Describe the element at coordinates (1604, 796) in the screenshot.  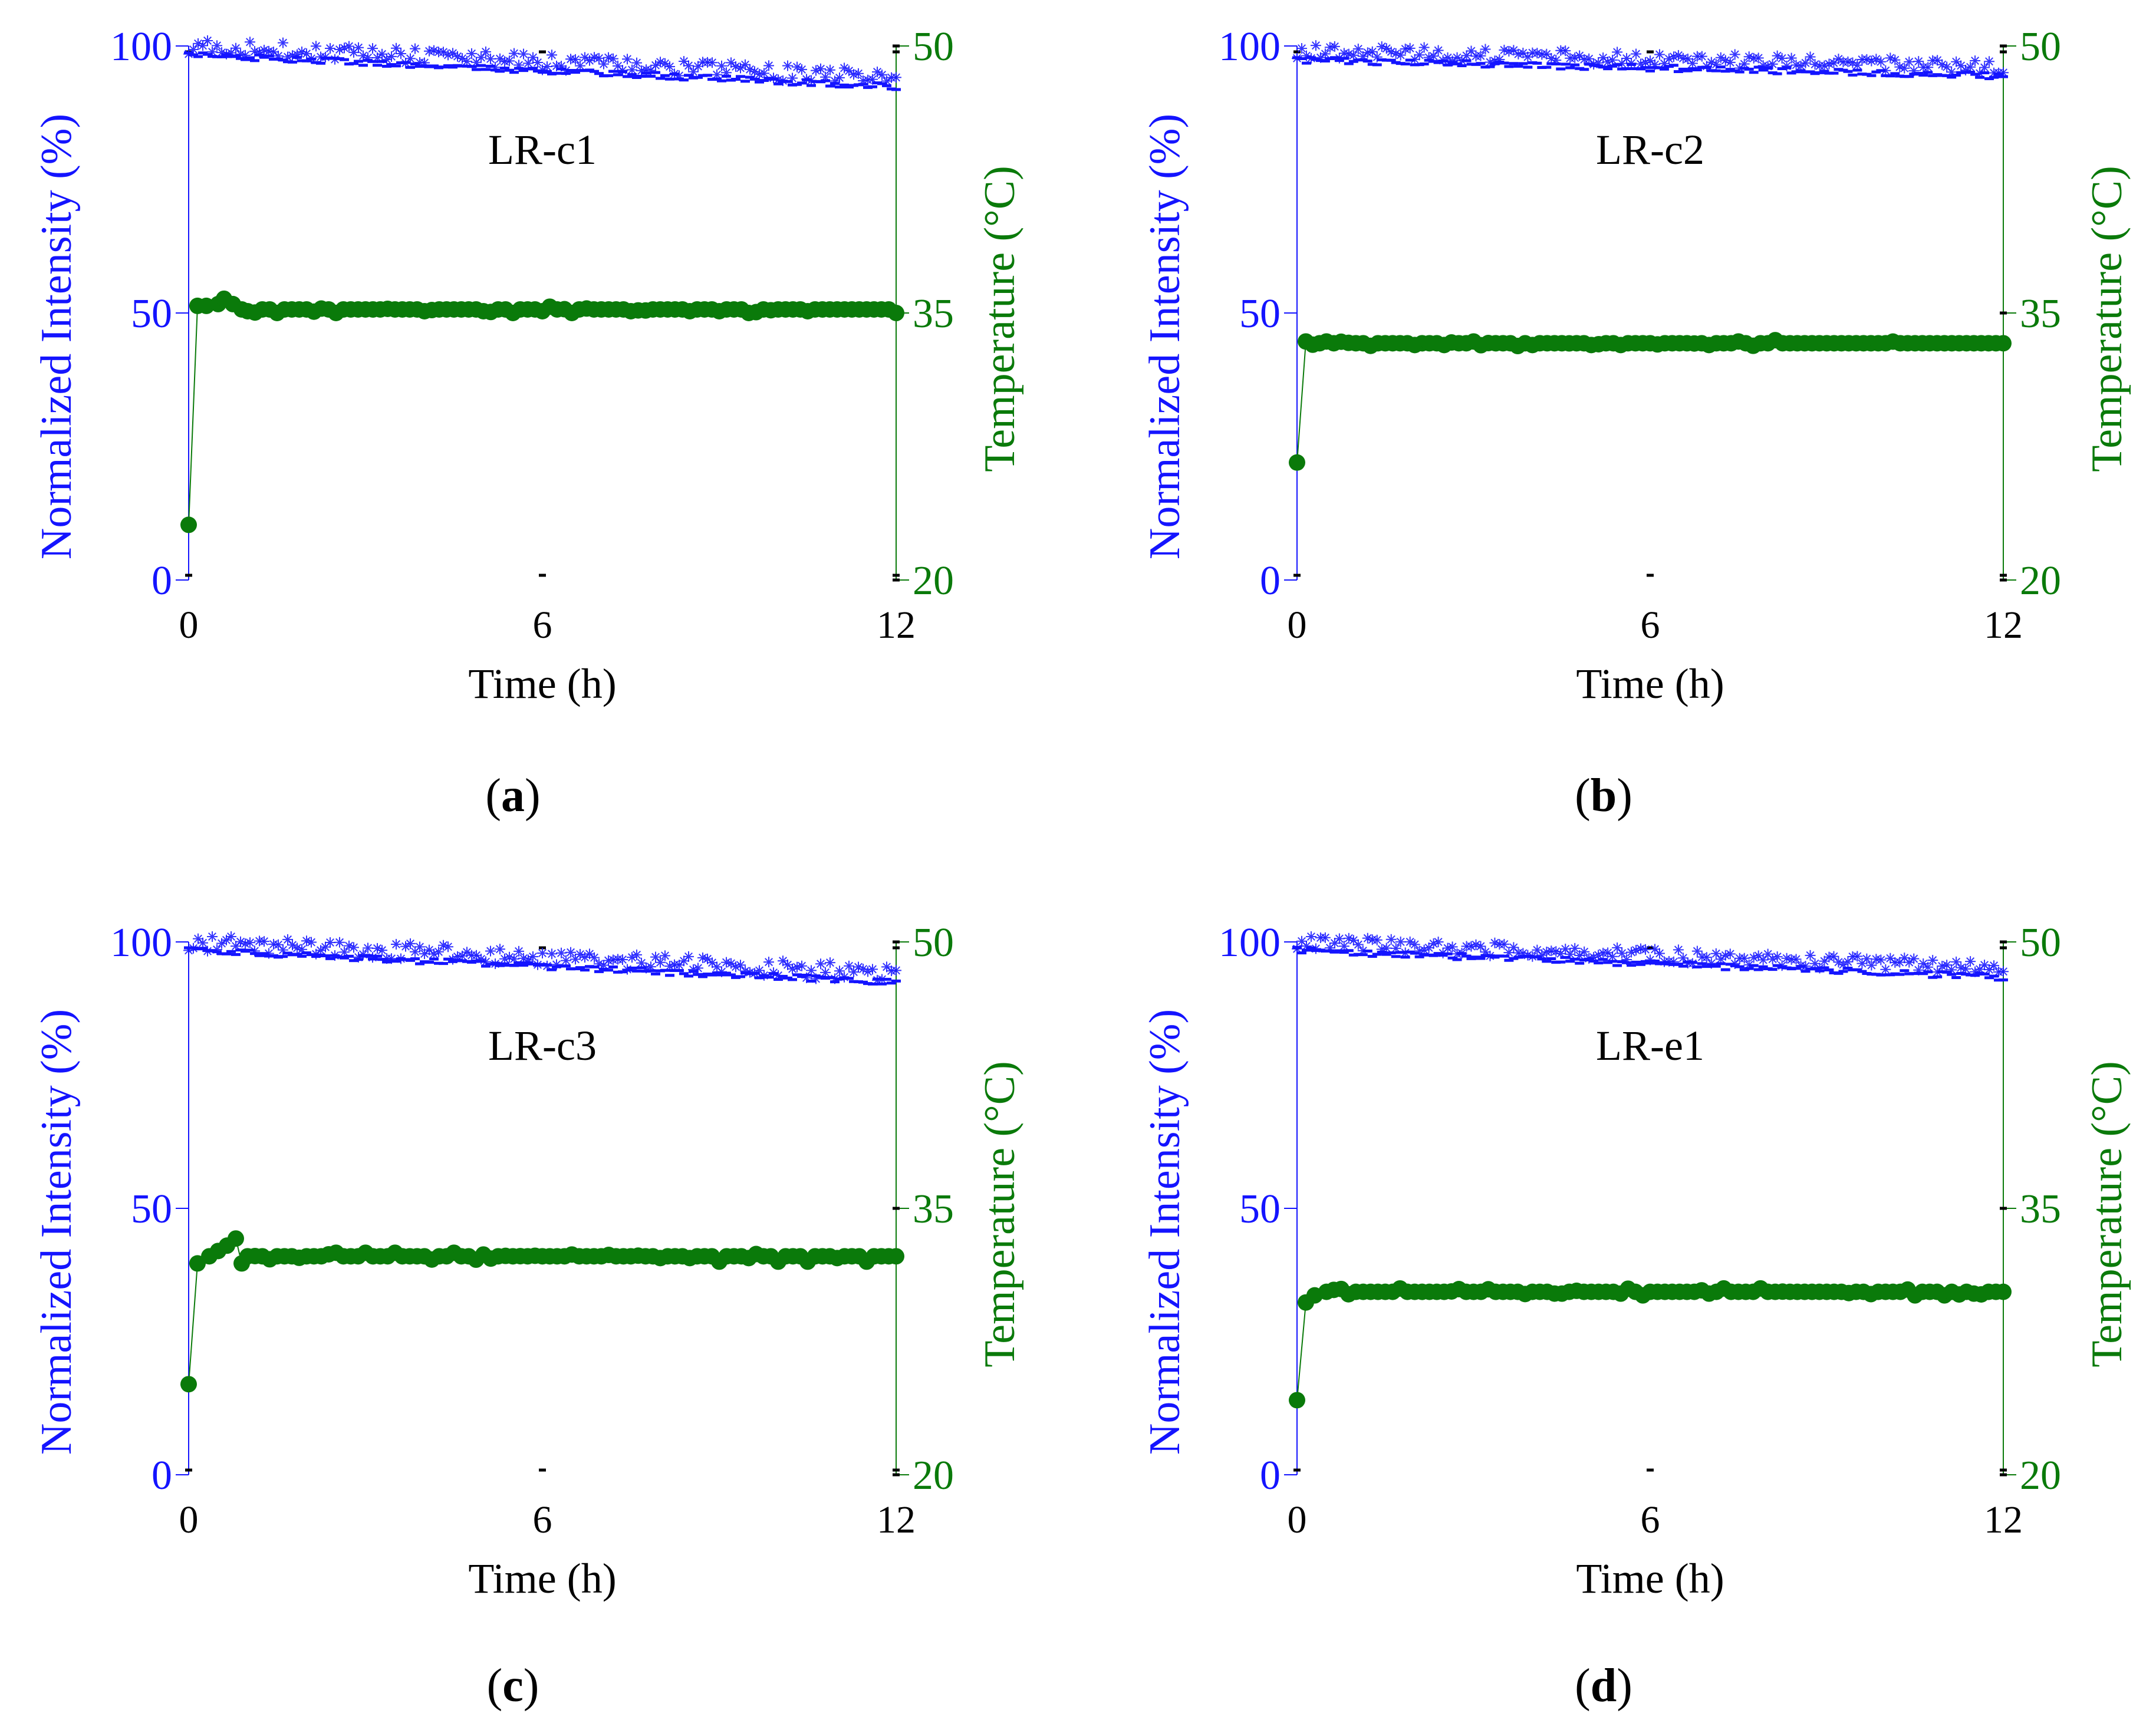
I see `caption-b: (b)` at that location.